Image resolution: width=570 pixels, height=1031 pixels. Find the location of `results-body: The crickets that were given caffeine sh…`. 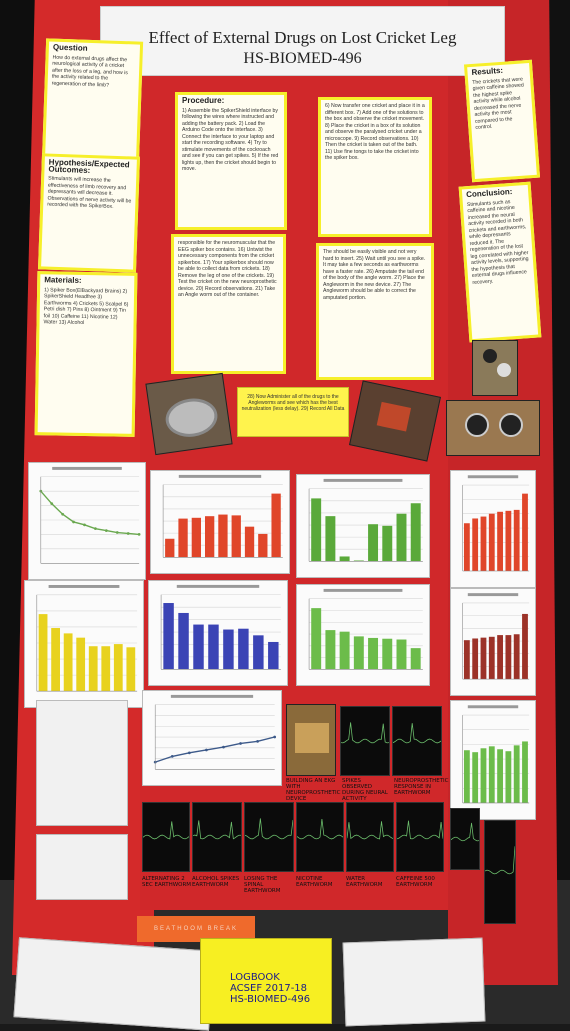

results-body: The crickets that were given caffeine sh… is located at coordinates (498, 103).